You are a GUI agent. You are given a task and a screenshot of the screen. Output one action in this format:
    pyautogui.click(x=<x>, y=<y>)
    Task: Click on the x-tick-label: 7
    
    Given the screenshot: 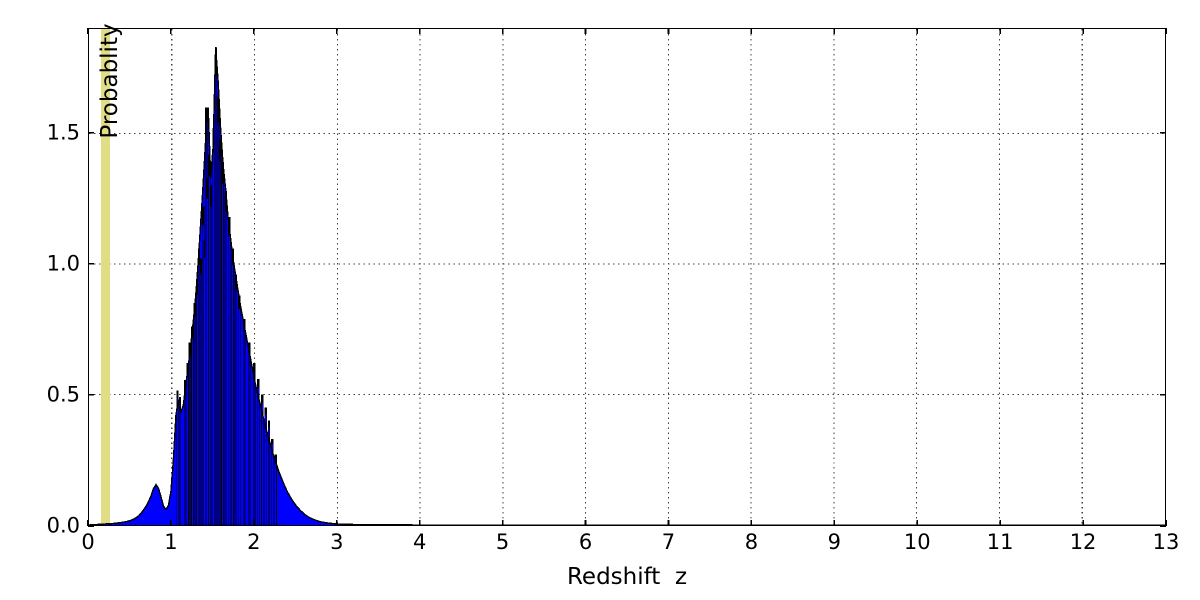 What is the action you would take?
    pyautogui.click(x=668, y=542)
    